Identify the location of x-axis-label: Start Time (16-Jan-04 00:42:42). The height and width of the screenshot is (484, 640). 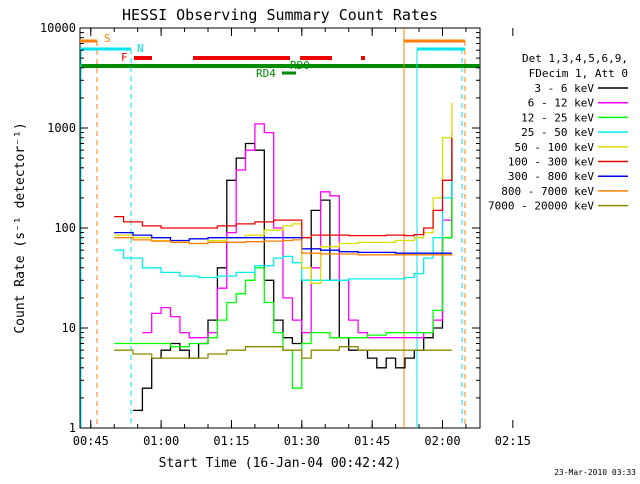
(280, 463).